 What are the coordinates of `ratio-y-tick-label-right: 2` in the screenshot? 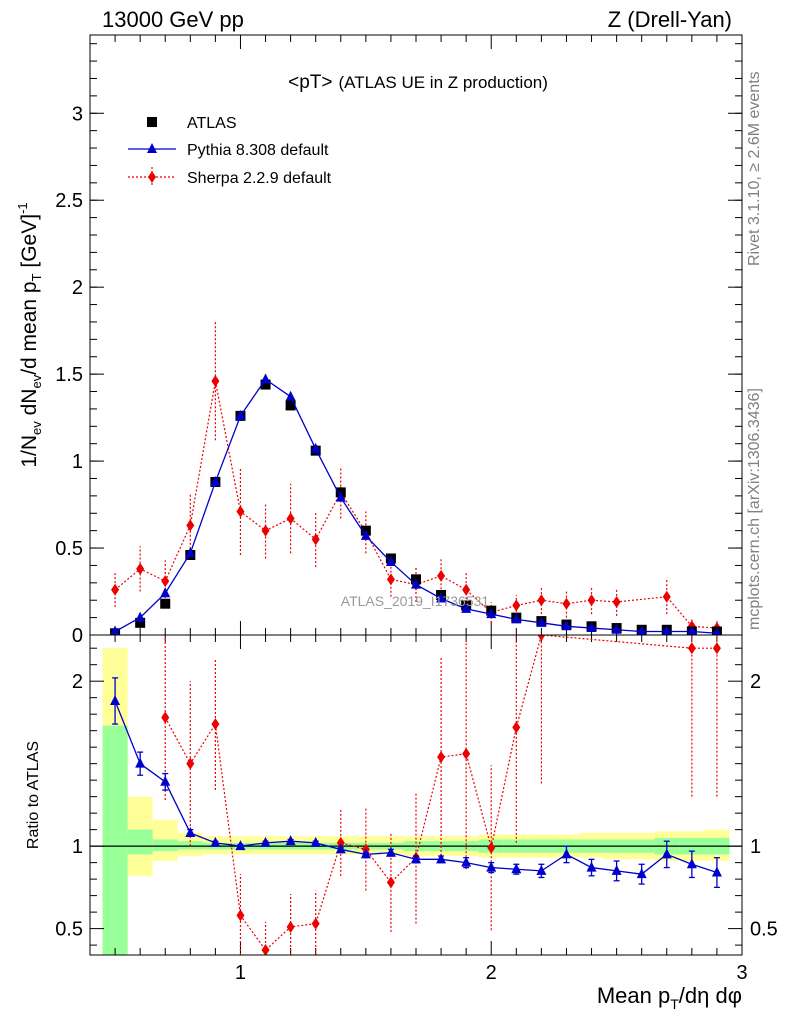 It's located at (755, 682).